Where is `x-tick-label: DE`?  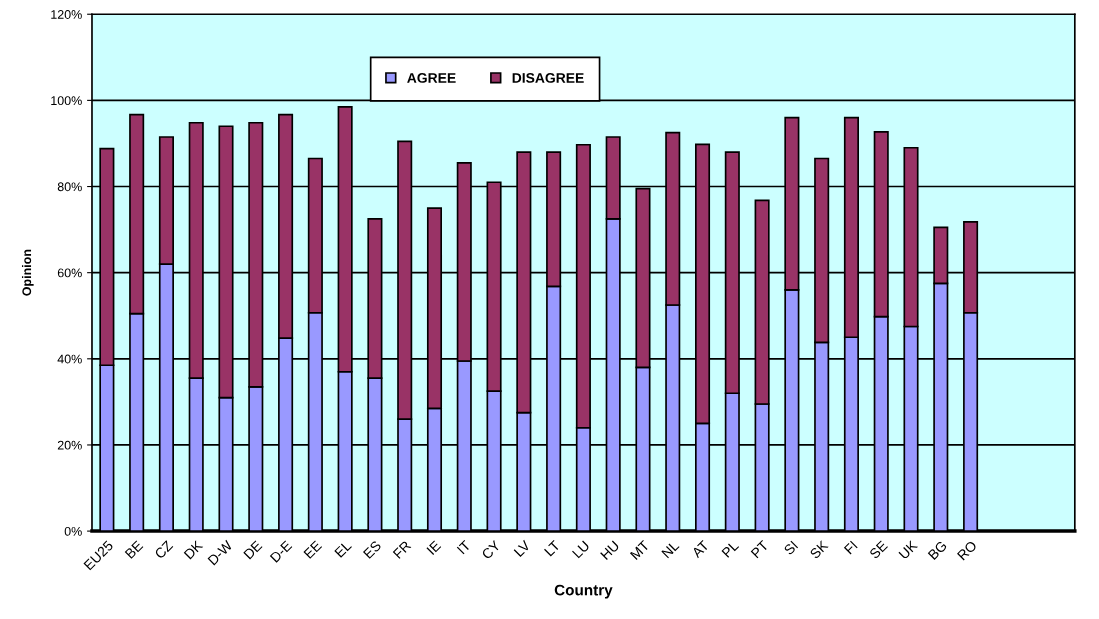 x-tick-label: DE is located at coordinates (253, 550).